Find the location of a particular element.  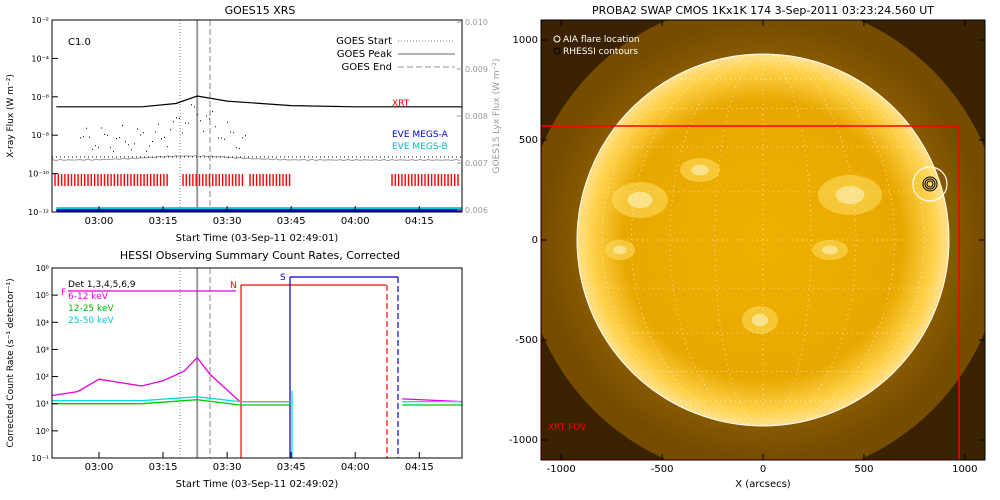

goes-label-eve-a: EVE MEGS-A is located at coordinates (420, 135).